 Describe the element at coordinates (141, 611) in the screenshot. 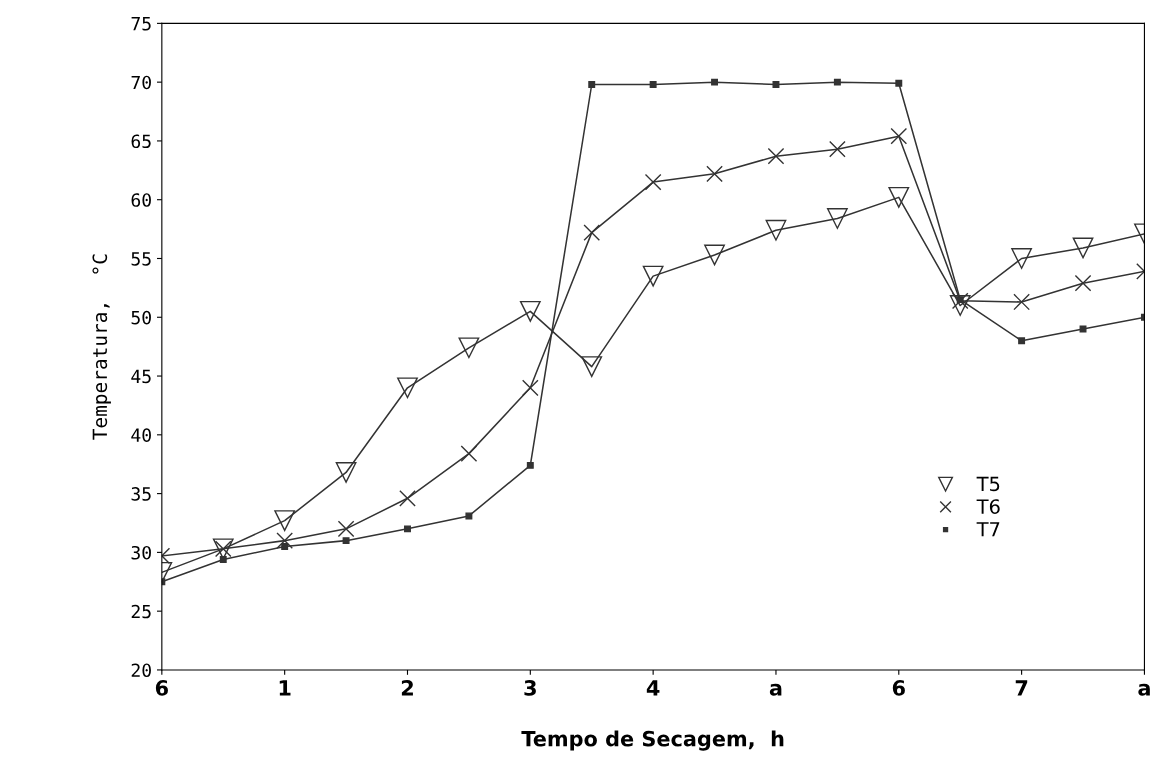

I see `y-tick-label: 25` at that location.